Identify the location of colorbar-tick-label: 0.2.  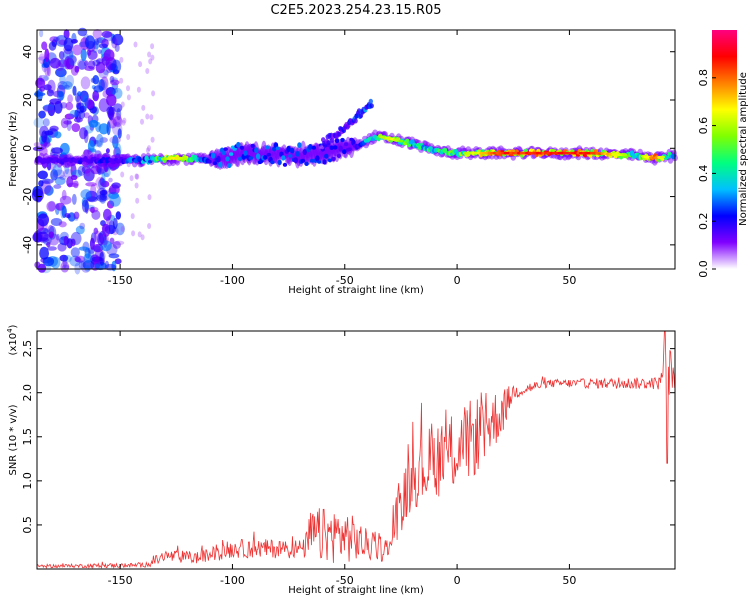
(703, 221).